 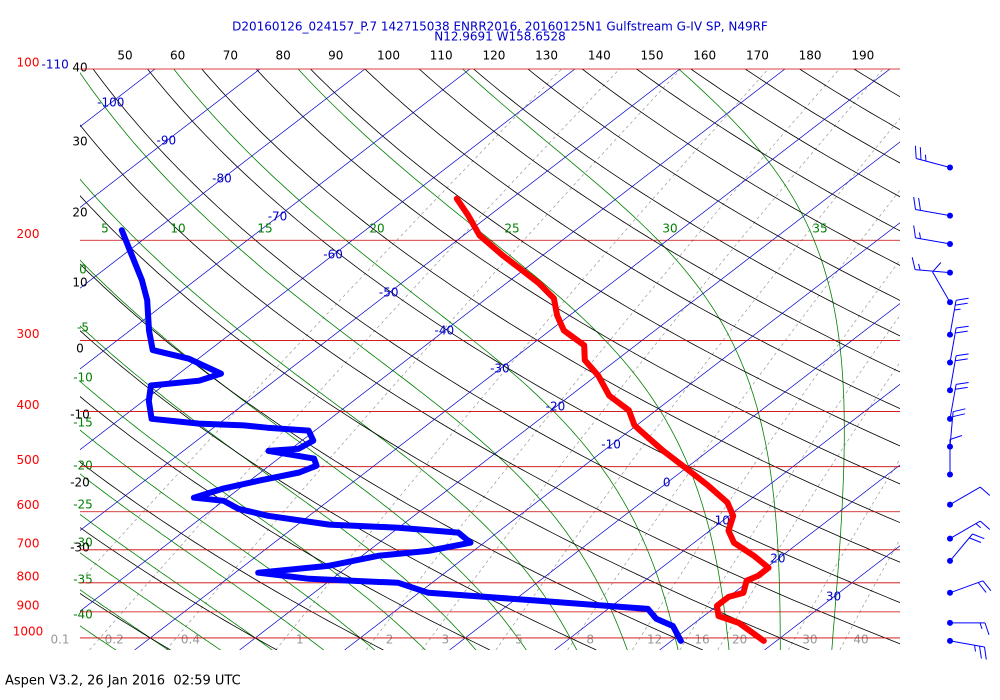 What do you see at coordinates (441, 56) in the screenshot?
I see `theta-label: 110` at bounding box center [441, 56].